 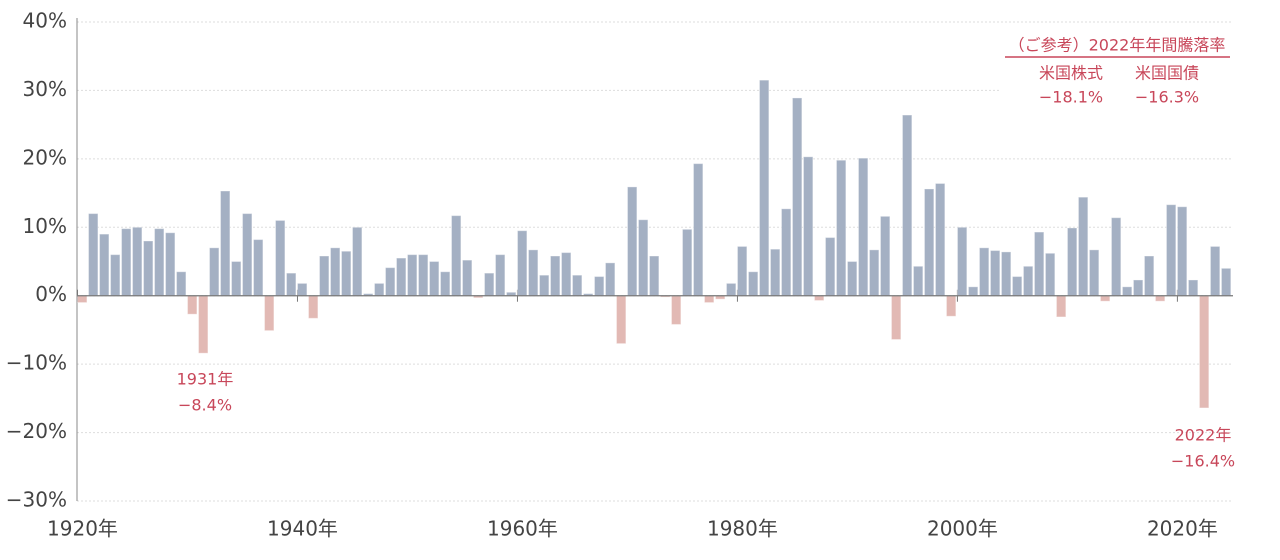 I want to click on x-tick-label: 1940年, so click(x=302, y=529).